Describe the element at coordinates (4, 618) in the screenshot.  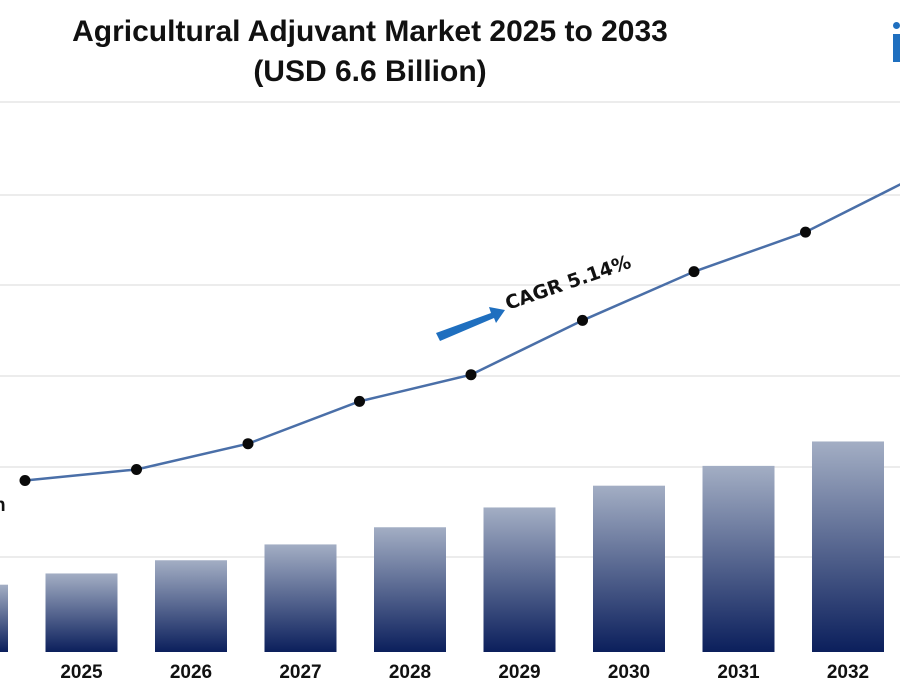
I see `bar-2024` at that location.